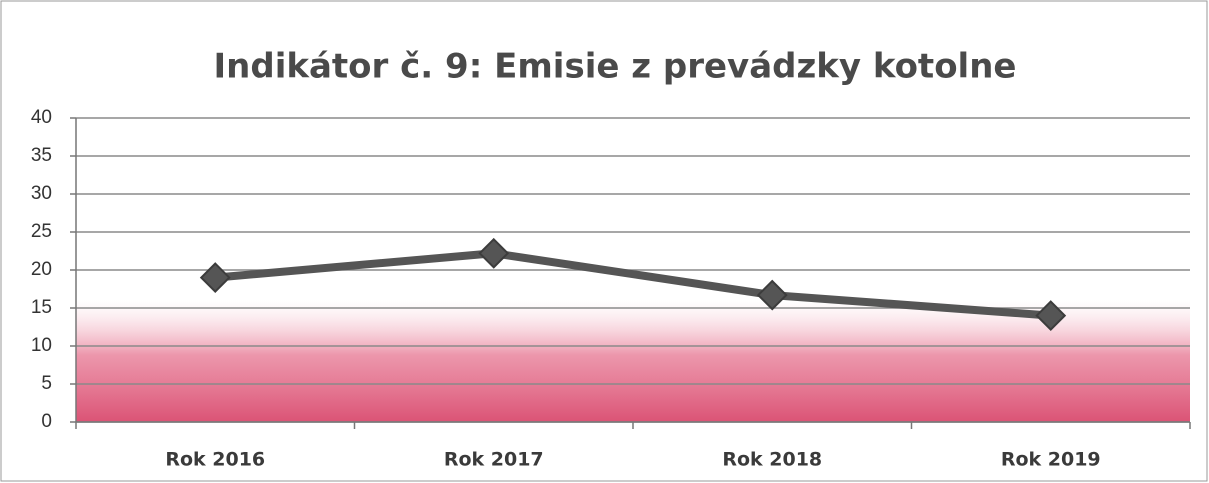 Image resolution: width=1209 pixels, height=483 pixels. Describe the element at coordinates (46, 383) in the screenshot. I see `y-tick-label: 5` at that location.